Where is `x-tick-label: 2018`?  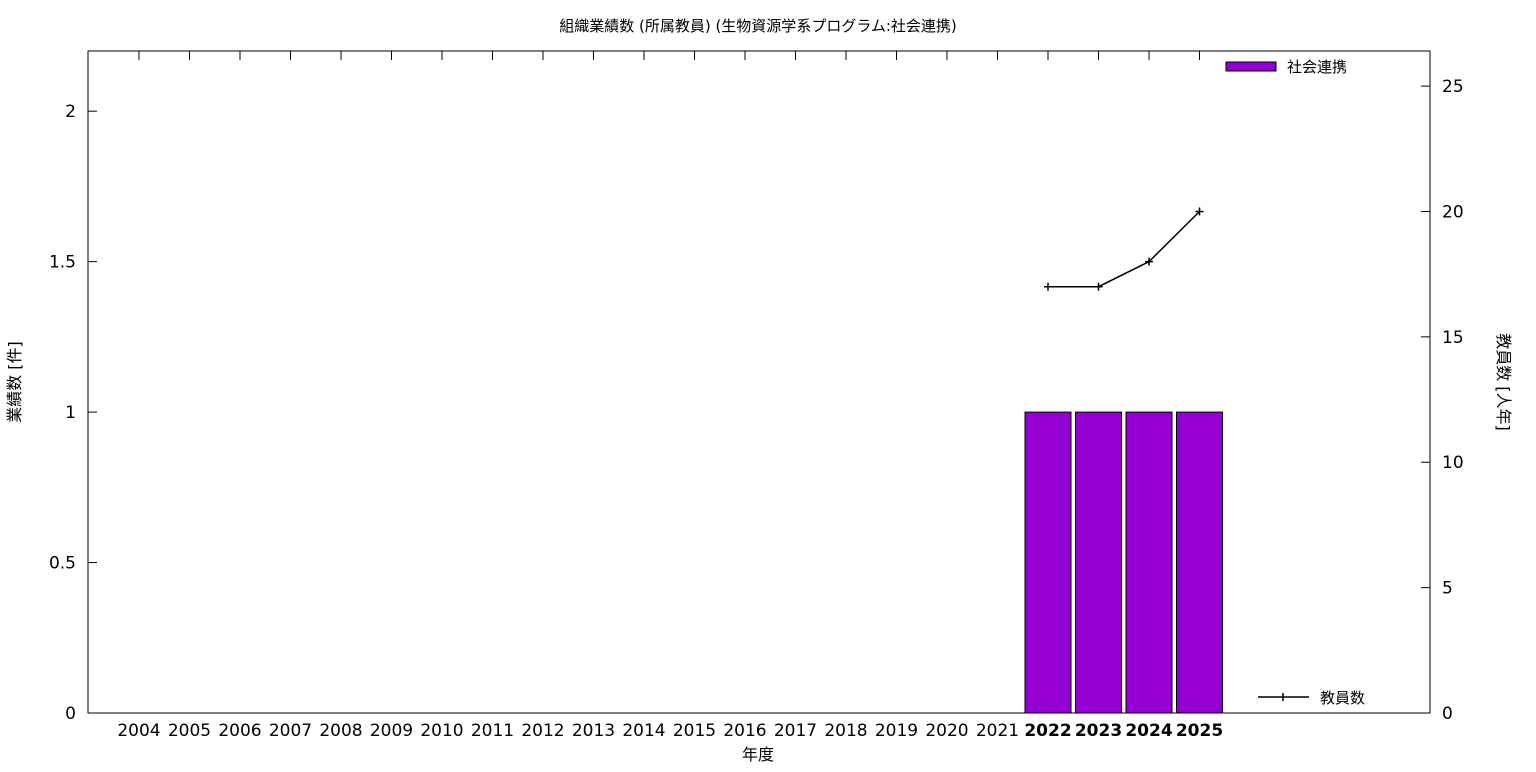 x-tick-label: 2018 is located at coordinates (845, 731).